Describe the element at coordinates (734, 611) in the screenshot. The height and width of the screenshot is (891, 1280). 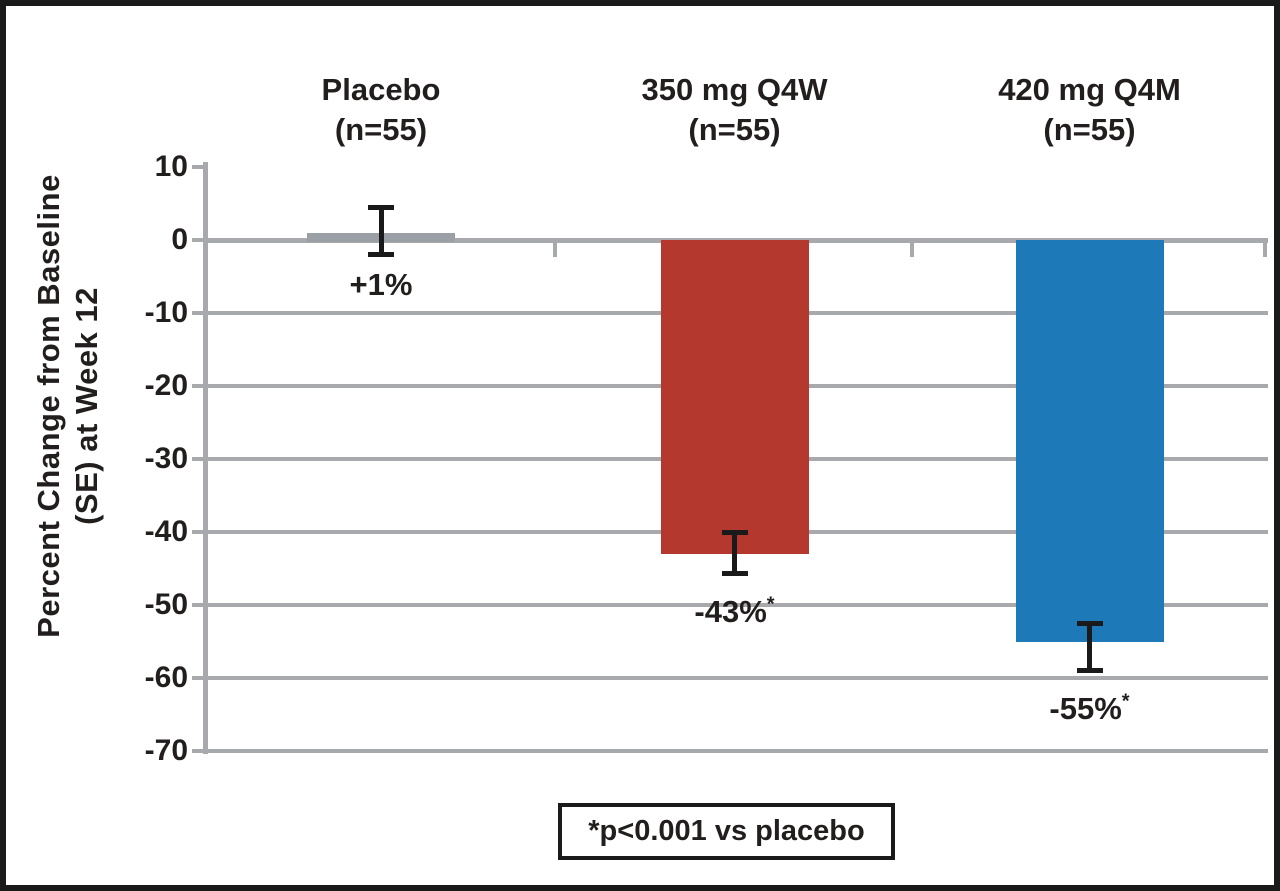
I see `bar-value-label: -43%*` at that location.